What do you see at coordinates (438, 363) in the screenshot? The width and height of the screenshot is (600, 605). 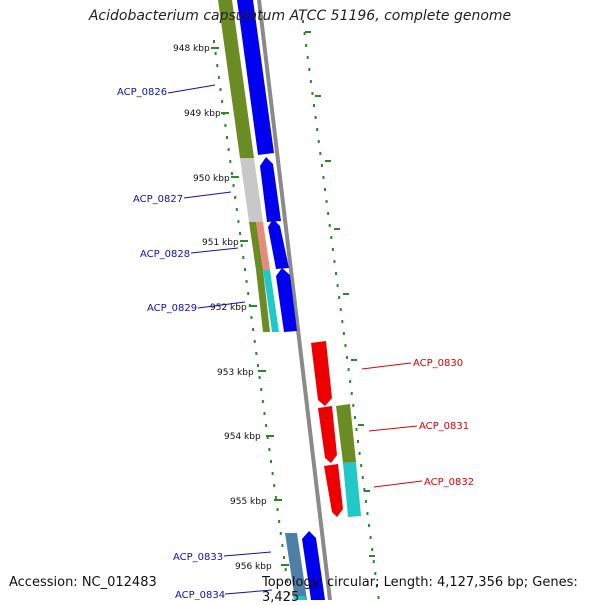 I see `gene-label-acp-0830: ACP_0830` at bounding box center [438, 363].